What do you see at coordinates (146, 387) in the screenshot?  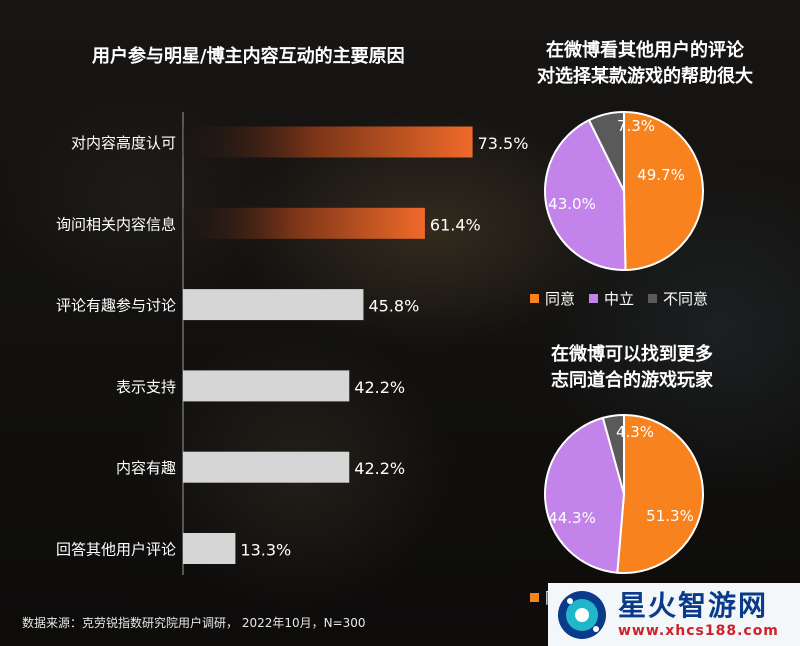 I see `bar-category-label-3: 表示支持` at bounding box center [146, 387].